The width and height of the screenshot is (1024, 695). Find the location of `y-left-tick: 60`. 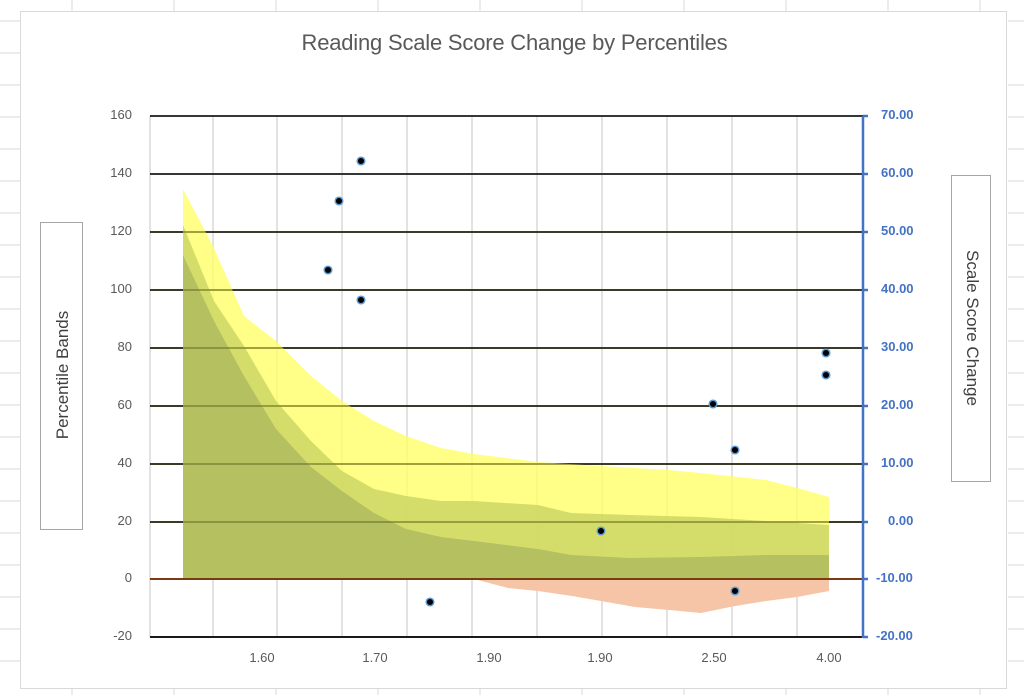

y-left-tick: 60 is located at coordinates (124, 404).